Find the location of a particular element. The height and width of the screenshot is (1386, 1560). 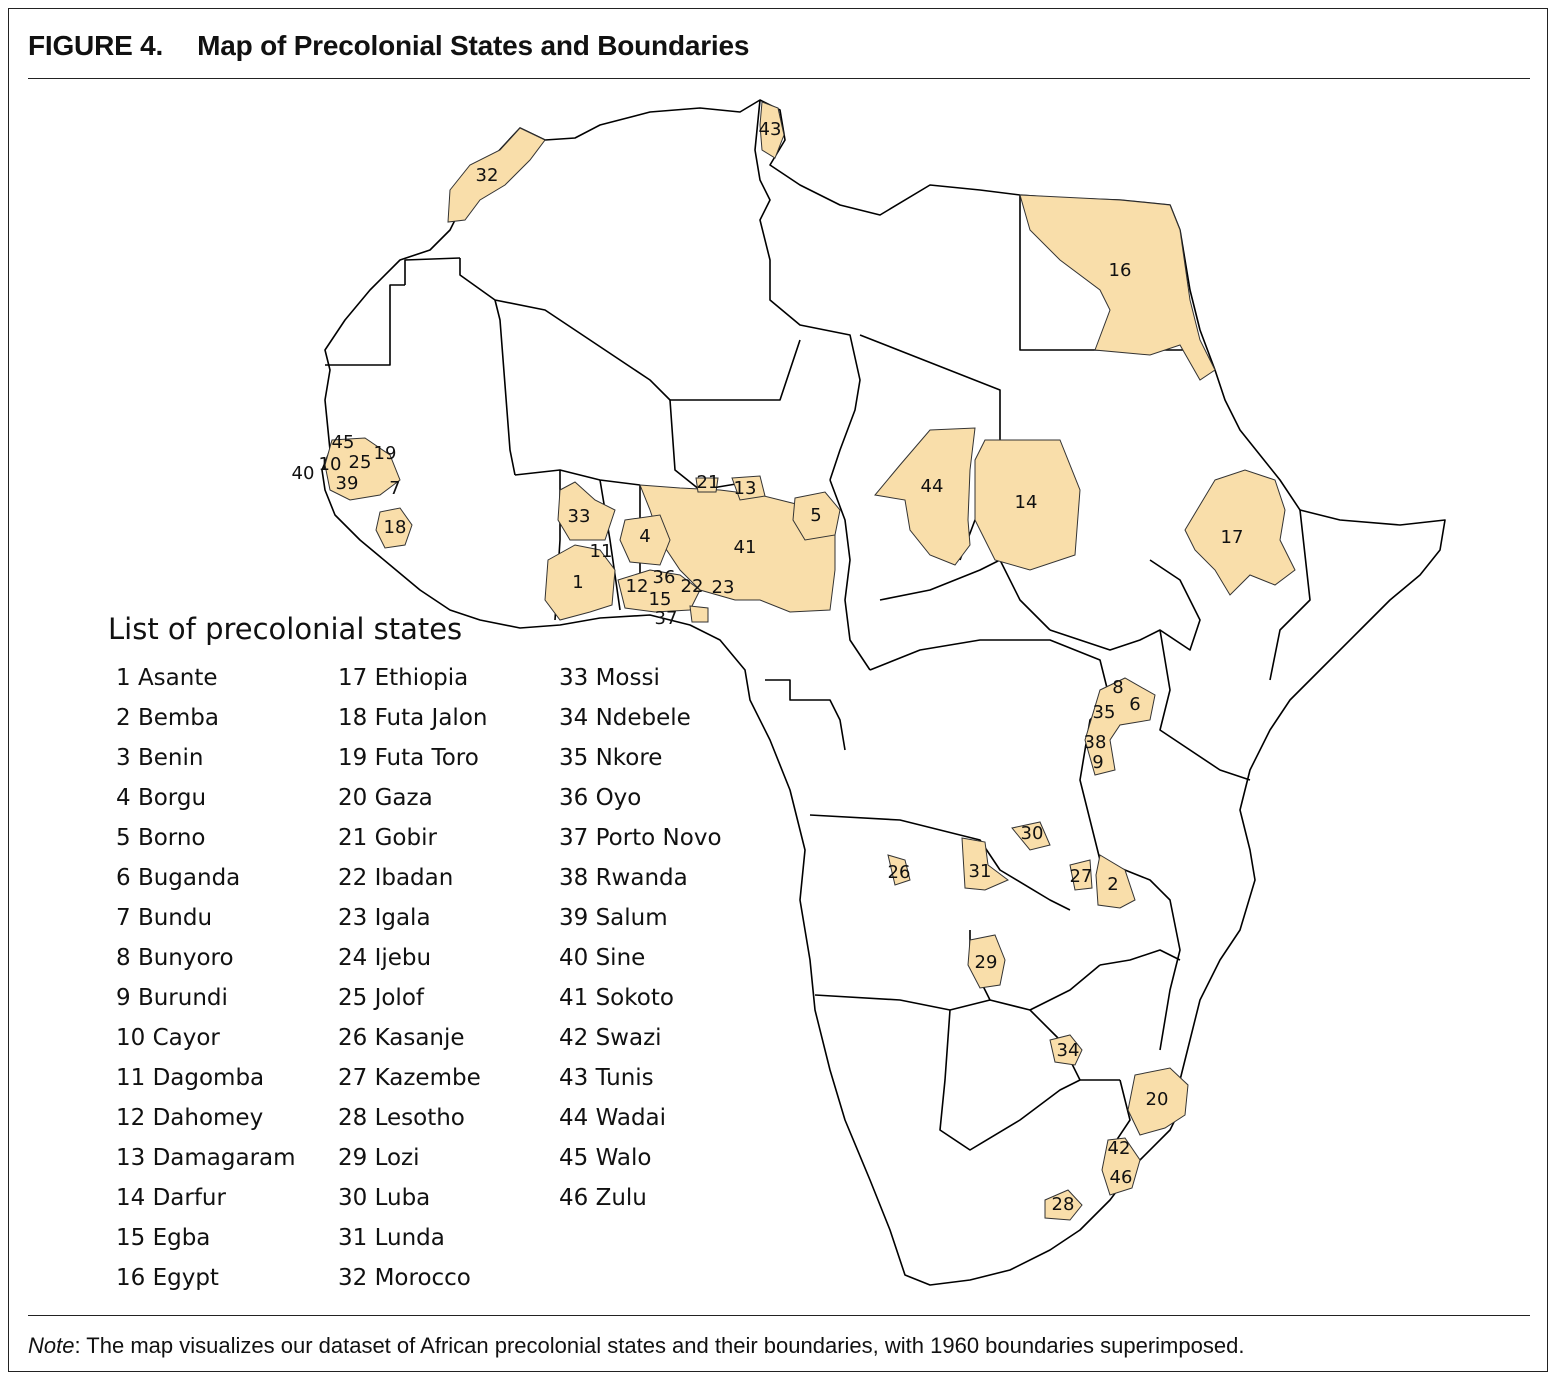

note-rule is located at coordinates (779, 1315).